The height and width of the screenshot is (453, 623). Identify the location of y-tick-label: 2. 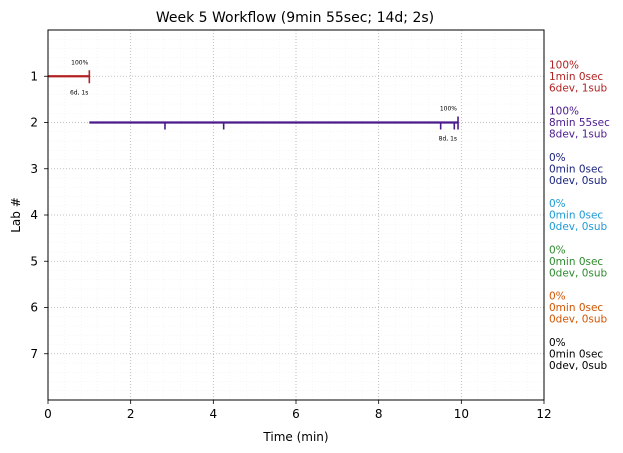
(34, 123).